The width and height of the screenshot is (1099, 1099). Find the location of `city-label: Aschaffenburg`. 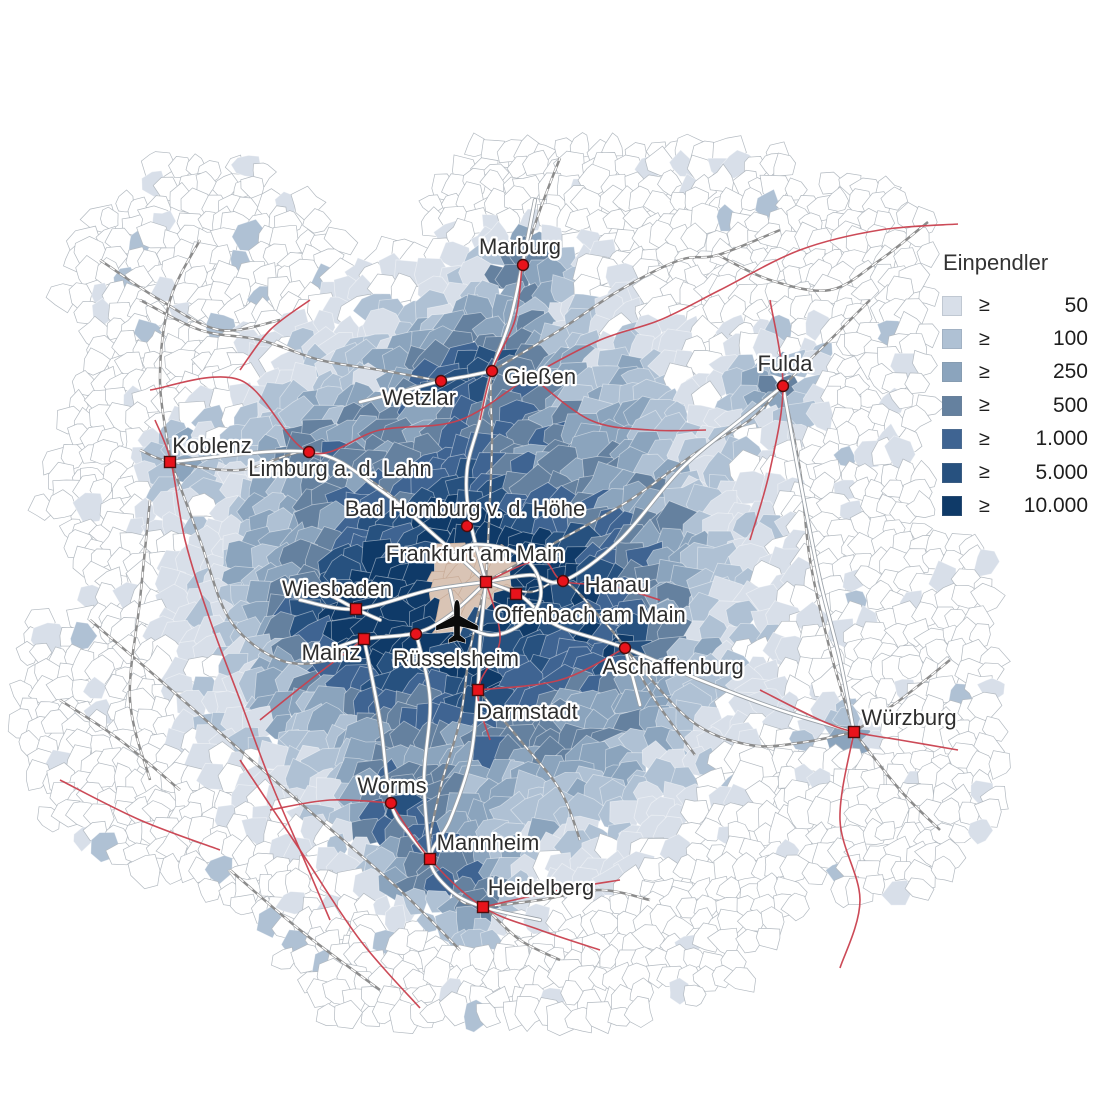

city-label: Aschaffenburg is located at coordinates (672, 666).